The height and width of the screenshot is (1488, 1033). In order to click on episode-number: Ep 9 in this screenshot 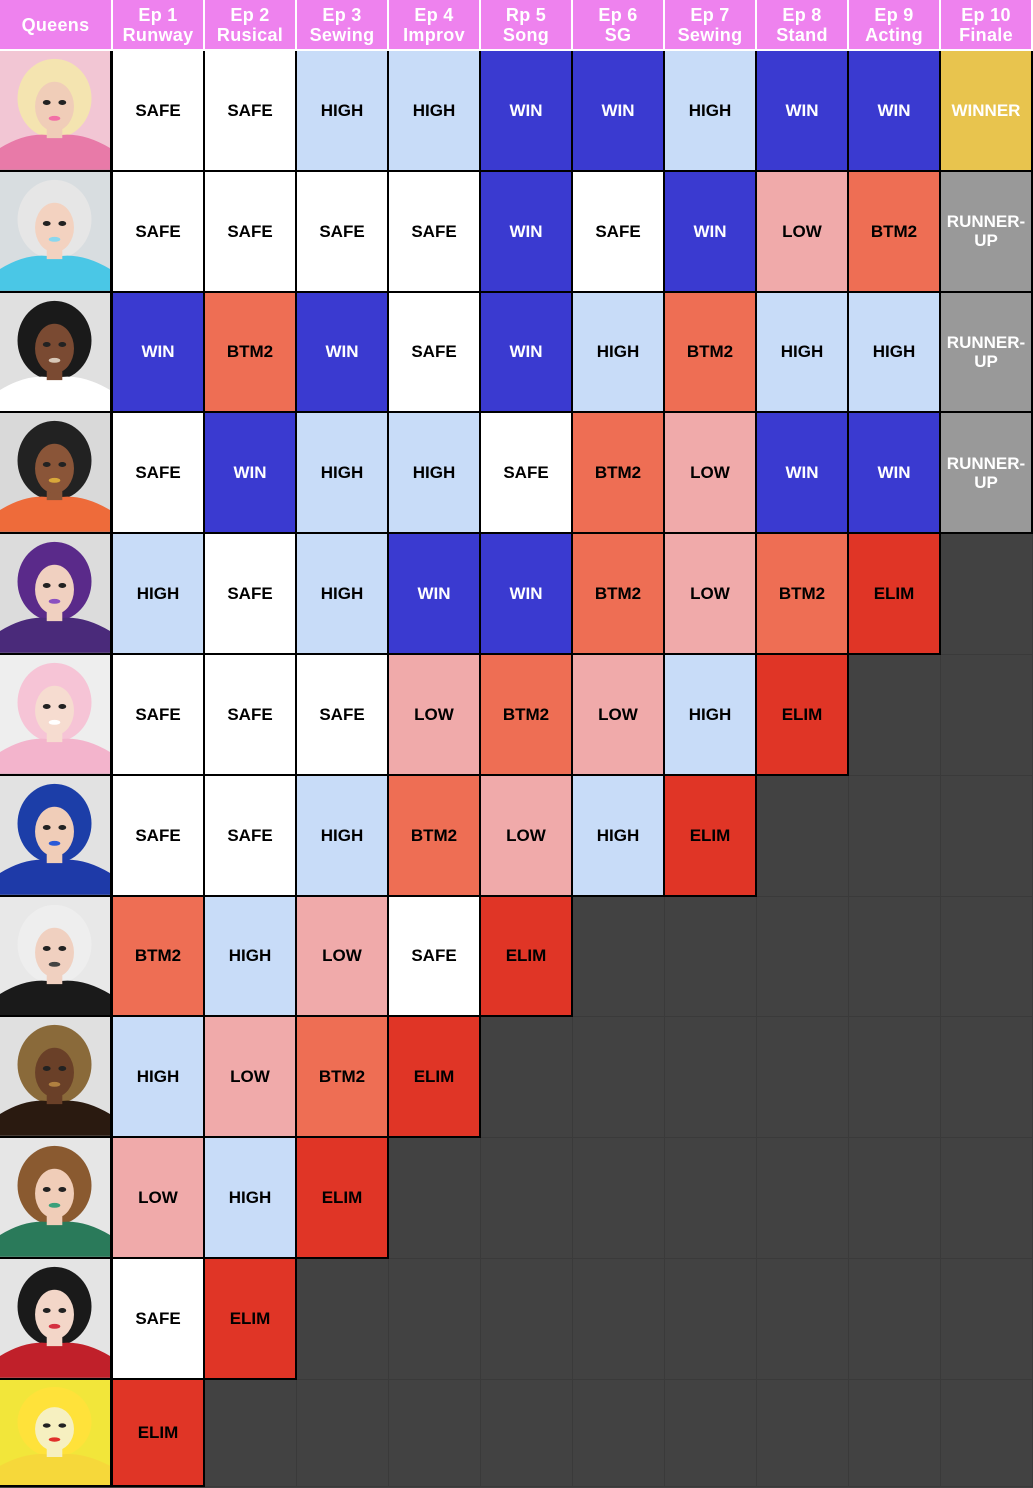, I will do `click(894, 14)`.